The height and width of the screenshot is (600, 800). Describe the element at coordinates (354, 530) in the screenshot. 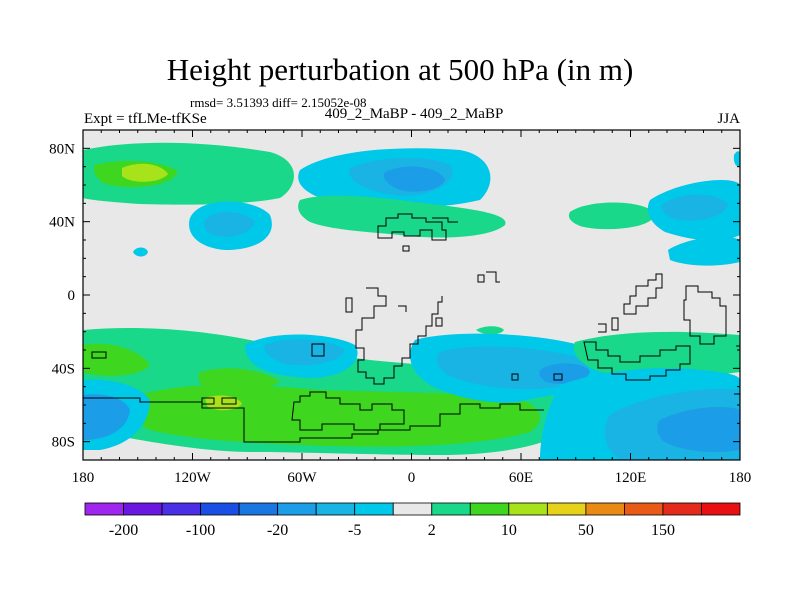

I see `colorbar-label: -5` at that location.